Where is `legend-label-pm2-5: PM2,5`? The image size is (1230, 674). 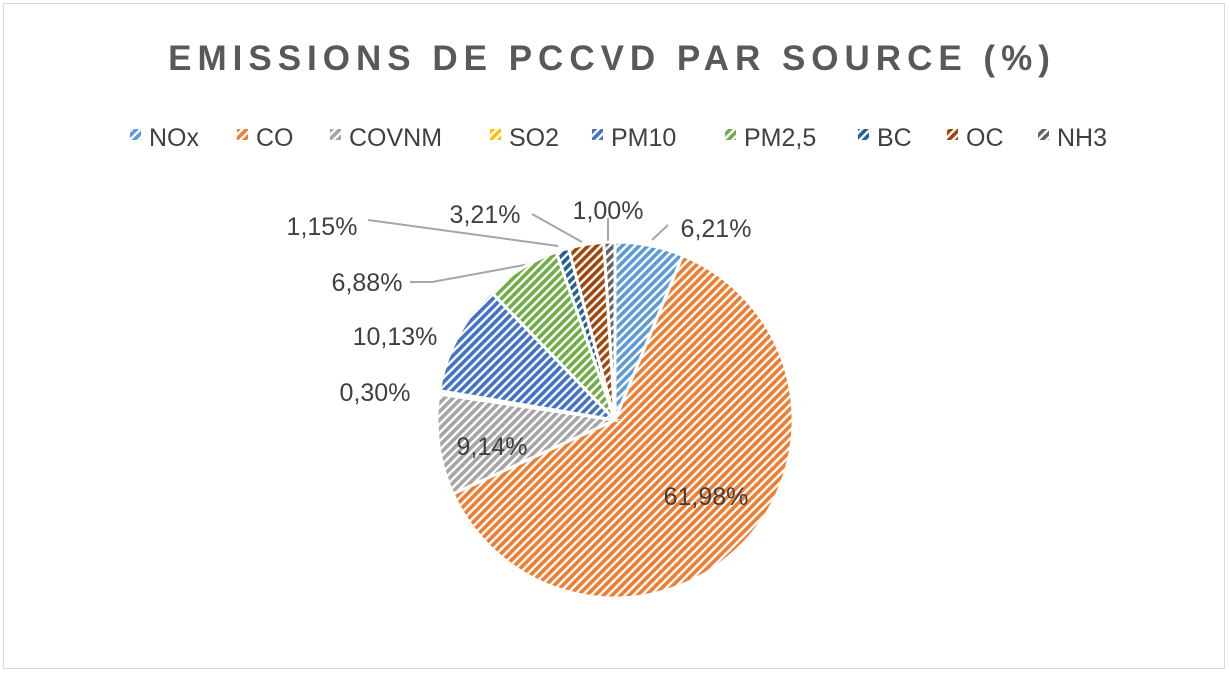
legend-label-pm2-5: PM2,5 is located at coordinates (780, 138).